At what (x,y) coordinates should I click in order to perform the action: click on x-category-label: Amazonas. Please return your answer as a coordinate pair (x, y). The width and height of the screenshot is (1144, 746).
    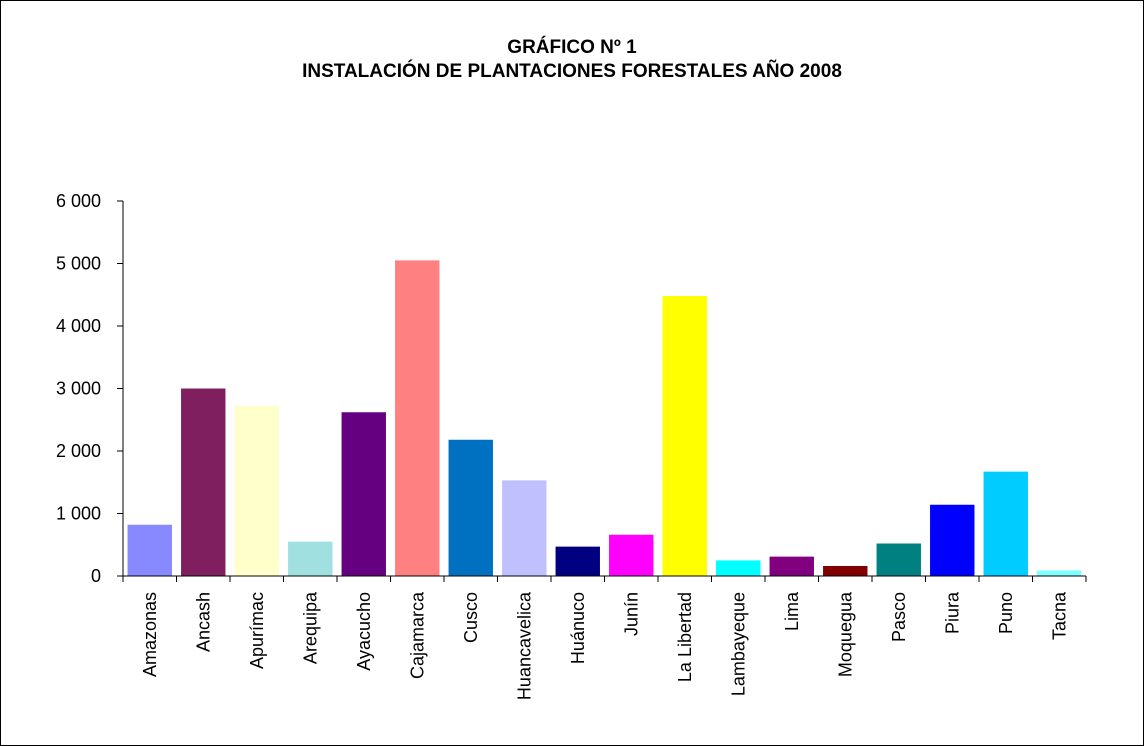
    Looking at the image, I should click on (150, 634).